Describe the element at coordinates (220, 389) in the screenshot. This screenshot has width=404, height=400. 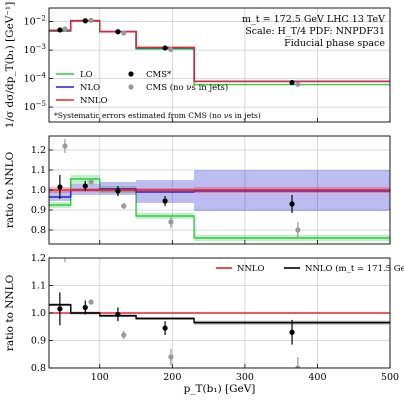
I see `x-axis-label: p_T(b₁) [GeV]` at that location.